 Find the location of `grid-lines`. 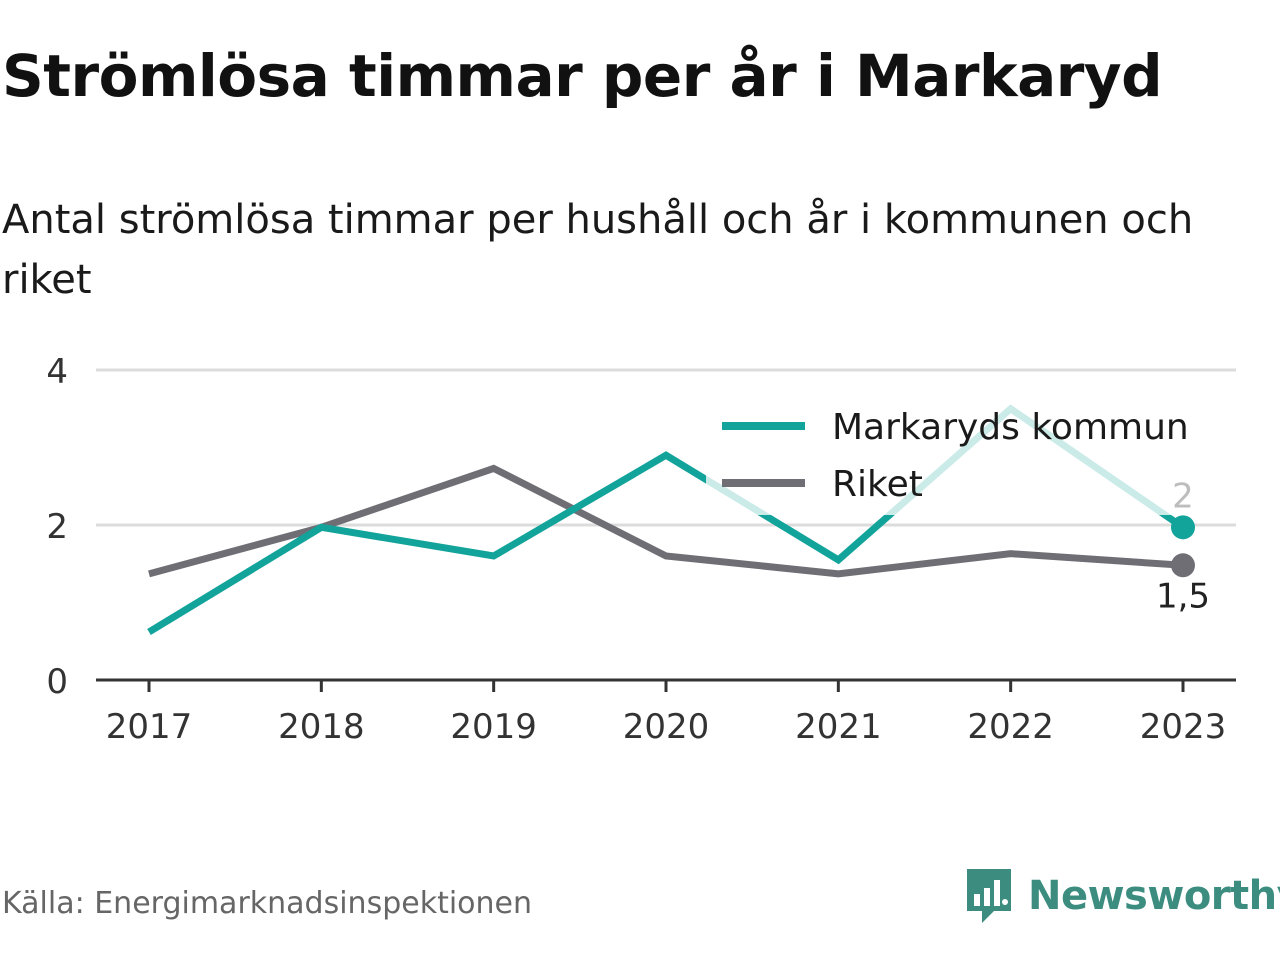

grid-lines is located at coordinates (666, 447).